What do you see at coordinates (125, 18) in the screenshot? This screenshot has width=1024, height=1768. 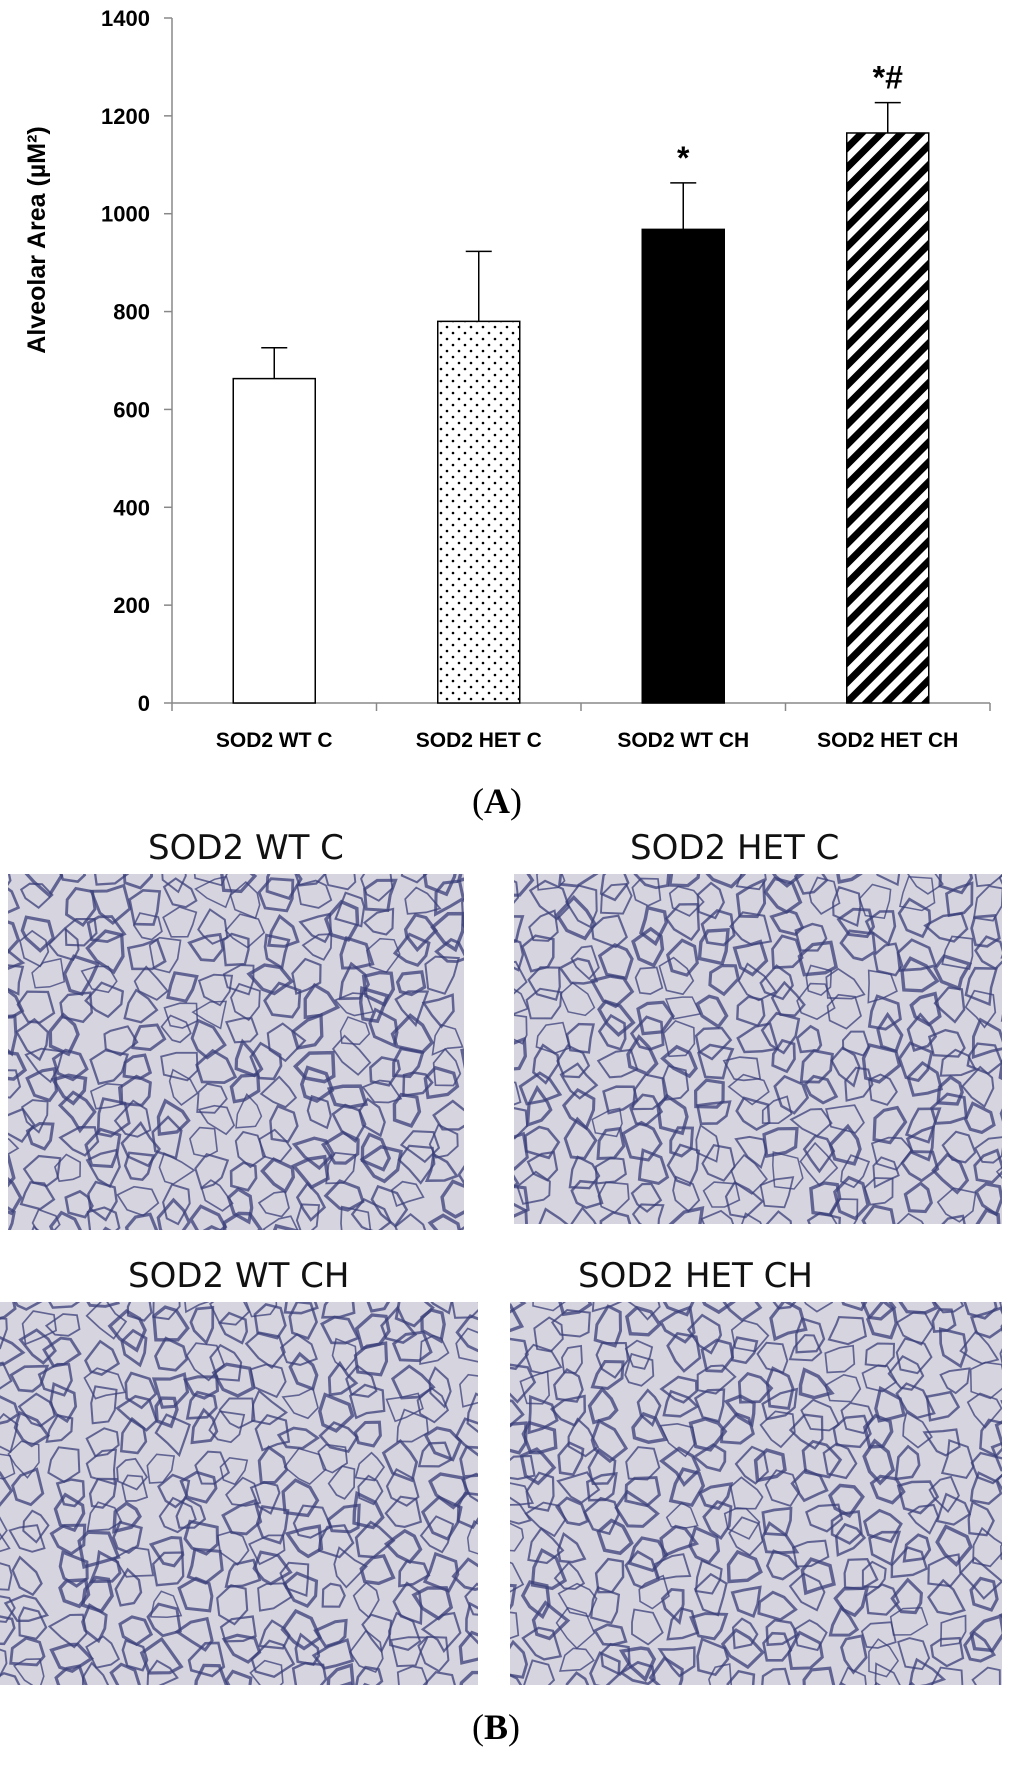 I see `y-tick-label: 1400` at bounding box center [125, 18].